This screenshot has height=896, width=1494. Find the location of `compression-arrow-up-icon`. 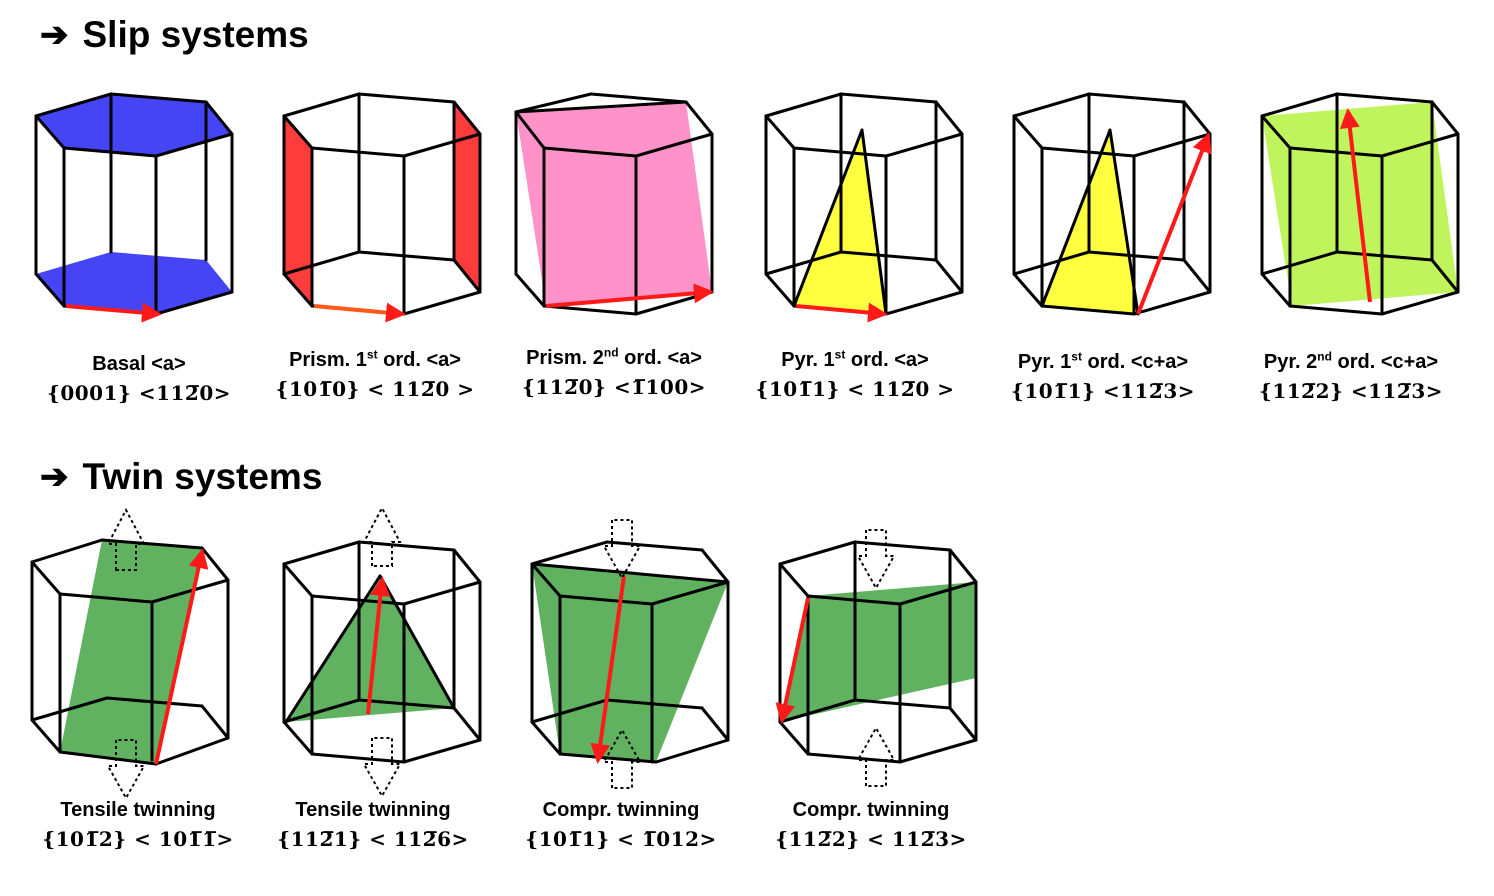

compression-arrow-up-icon is located at coordinates (876, 756).